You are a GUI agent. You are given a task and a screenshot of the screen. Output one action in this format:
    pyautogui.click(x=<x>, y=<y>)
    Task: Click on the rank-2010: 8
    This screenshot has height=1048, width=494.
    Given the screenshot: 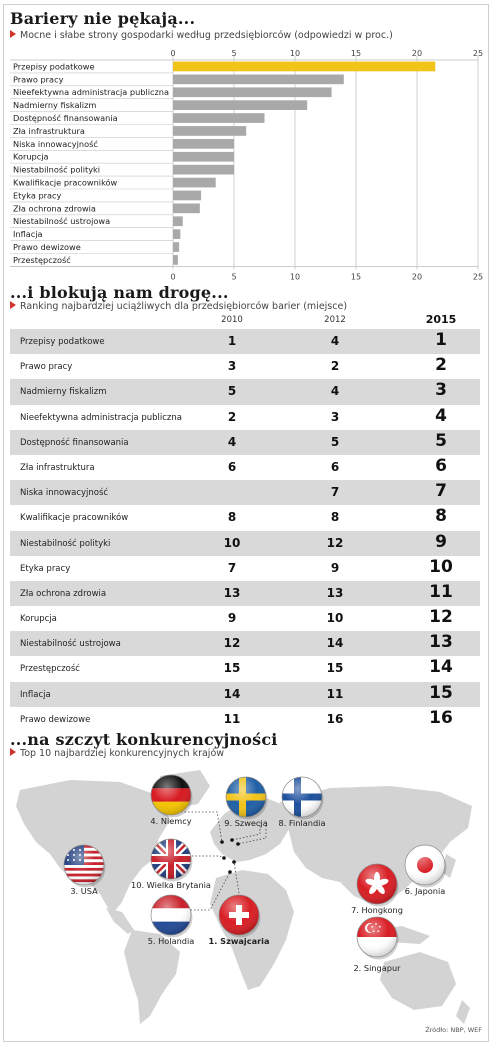 What is the action you would take?
    pyautogui.click(x=232, y=517)
    